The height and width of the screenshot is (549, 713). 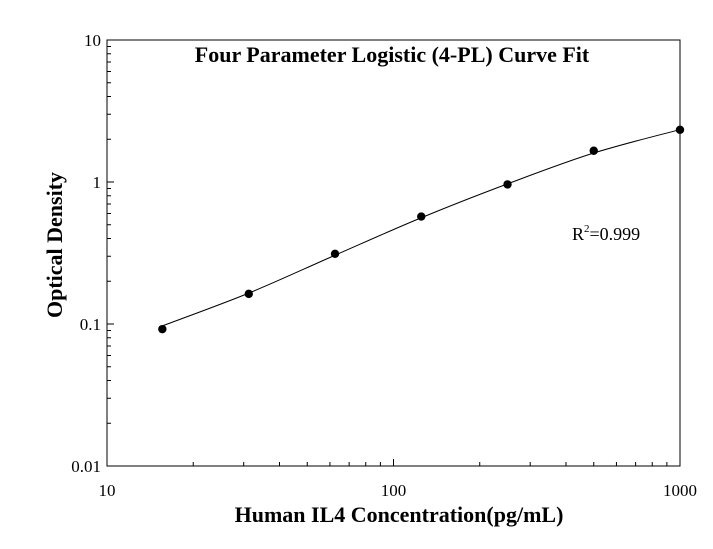 I want to click on r-squared-superscript: 2, so click(x=587, y=229).